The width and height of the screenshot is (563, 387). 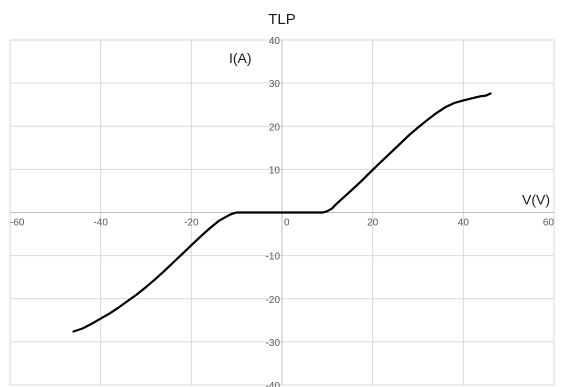 I want to click on x-tick-label: 40, so click(x=464, y=223).